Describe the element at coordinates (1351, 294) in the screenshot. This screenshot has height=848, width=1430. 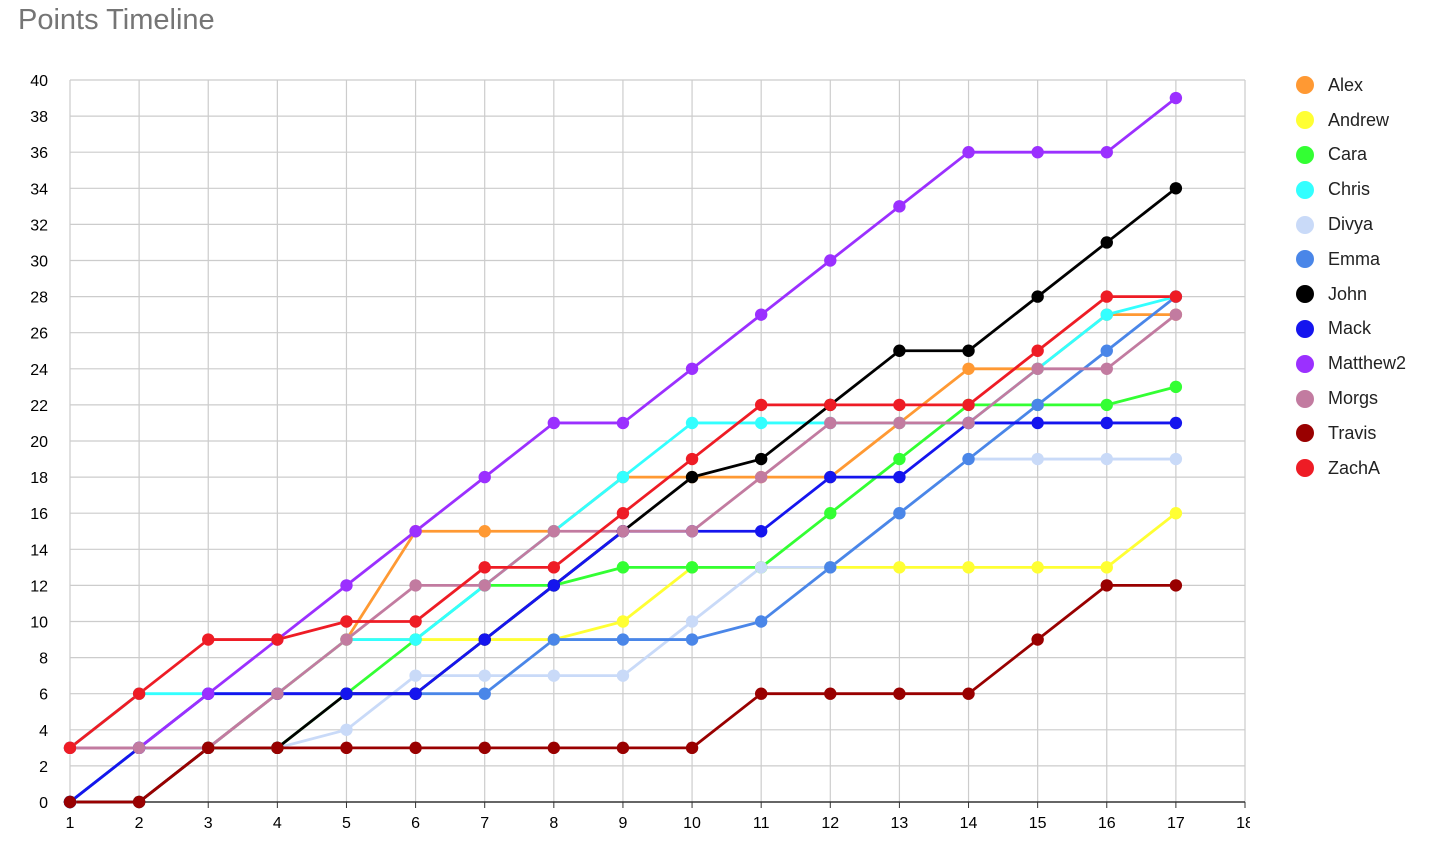
I see `legend-item-john: John` at that location.